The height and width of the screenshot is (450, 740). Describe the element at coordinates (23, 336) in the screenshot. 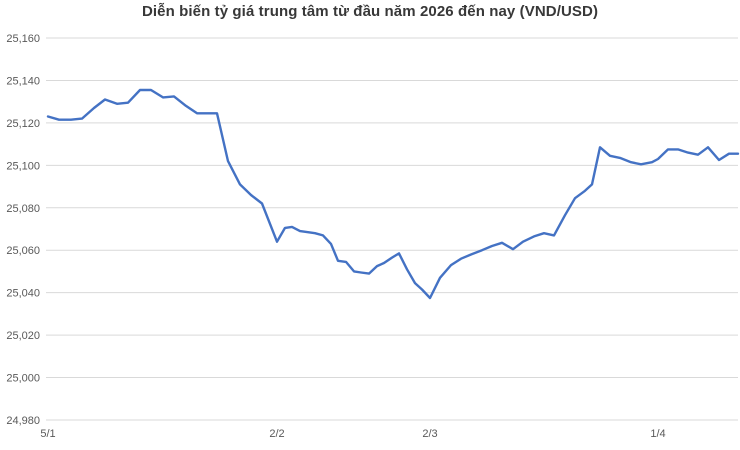

I see `y-axis-tick-label: 25,020` at that location.